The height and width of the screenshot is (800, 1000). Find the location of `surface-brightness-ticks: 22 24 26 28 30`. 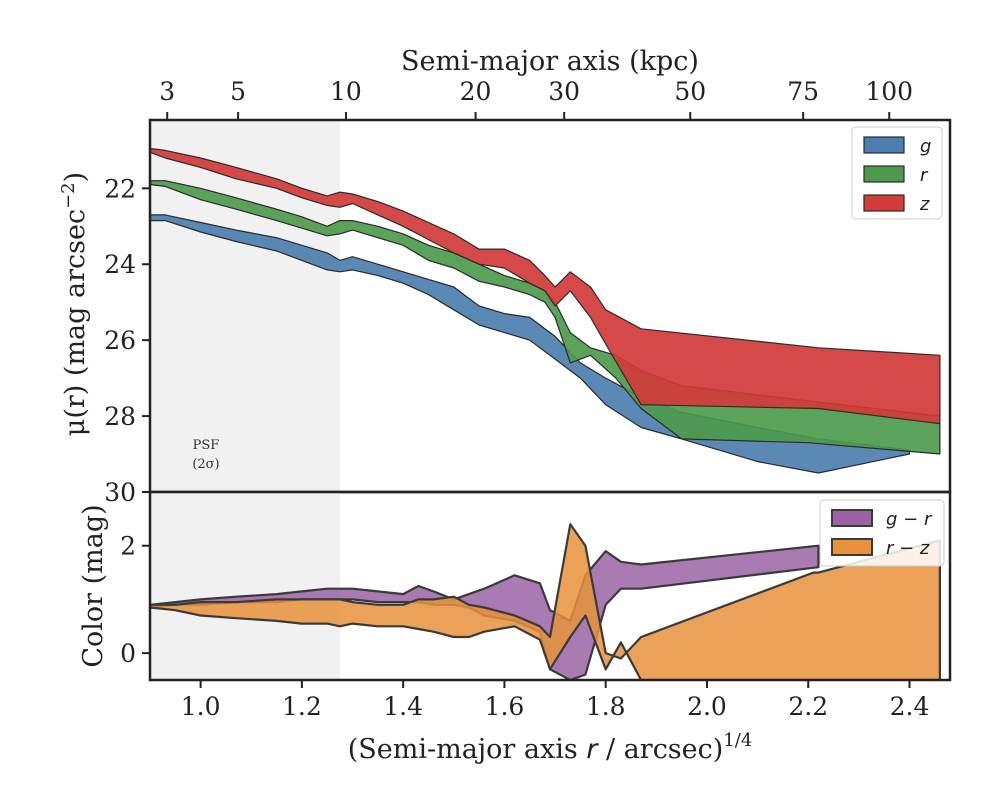

surface-brightness-ticks: 22 24 26 28 30 is located at coordinates (127, 340).